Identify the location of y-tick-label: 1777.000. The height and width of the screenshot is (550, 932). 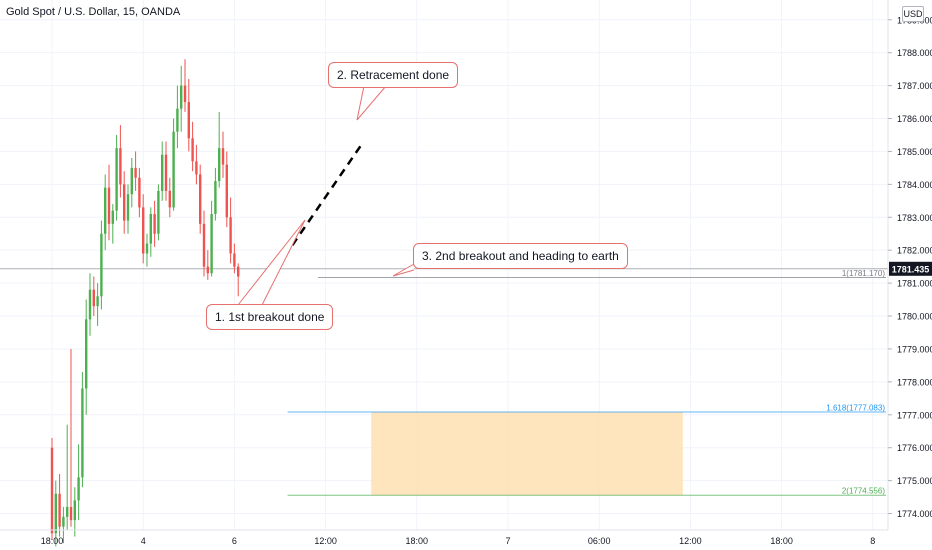
(914, 415).